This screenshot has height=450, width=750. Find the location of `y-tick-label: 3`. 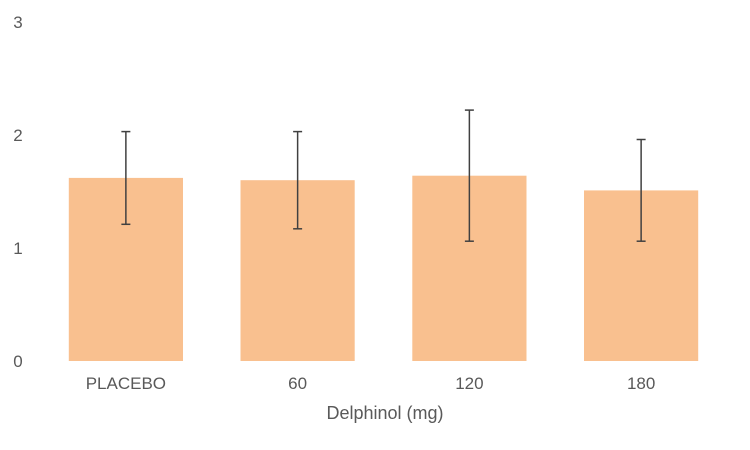

y-tick-label: 3 is located at coordinates (17, 22).